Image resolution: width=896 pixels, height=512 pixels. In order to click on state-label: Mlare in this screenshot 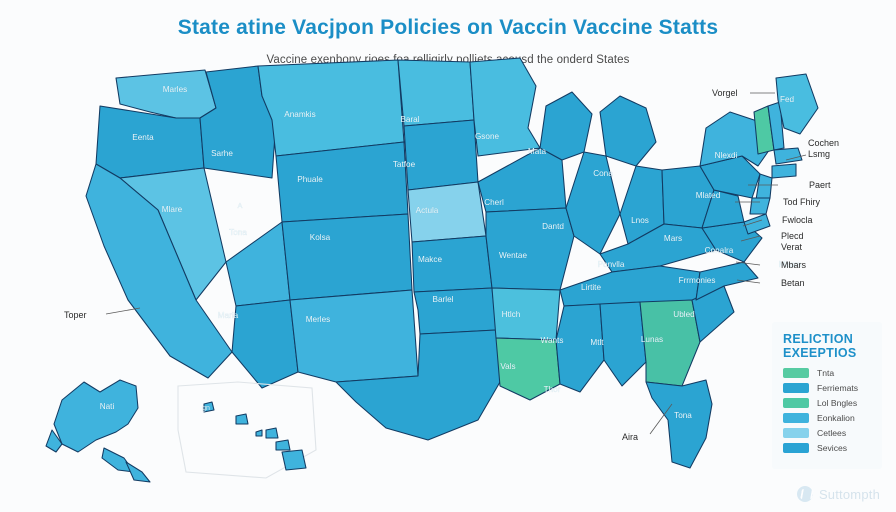, I will do `click(172, 209)`.